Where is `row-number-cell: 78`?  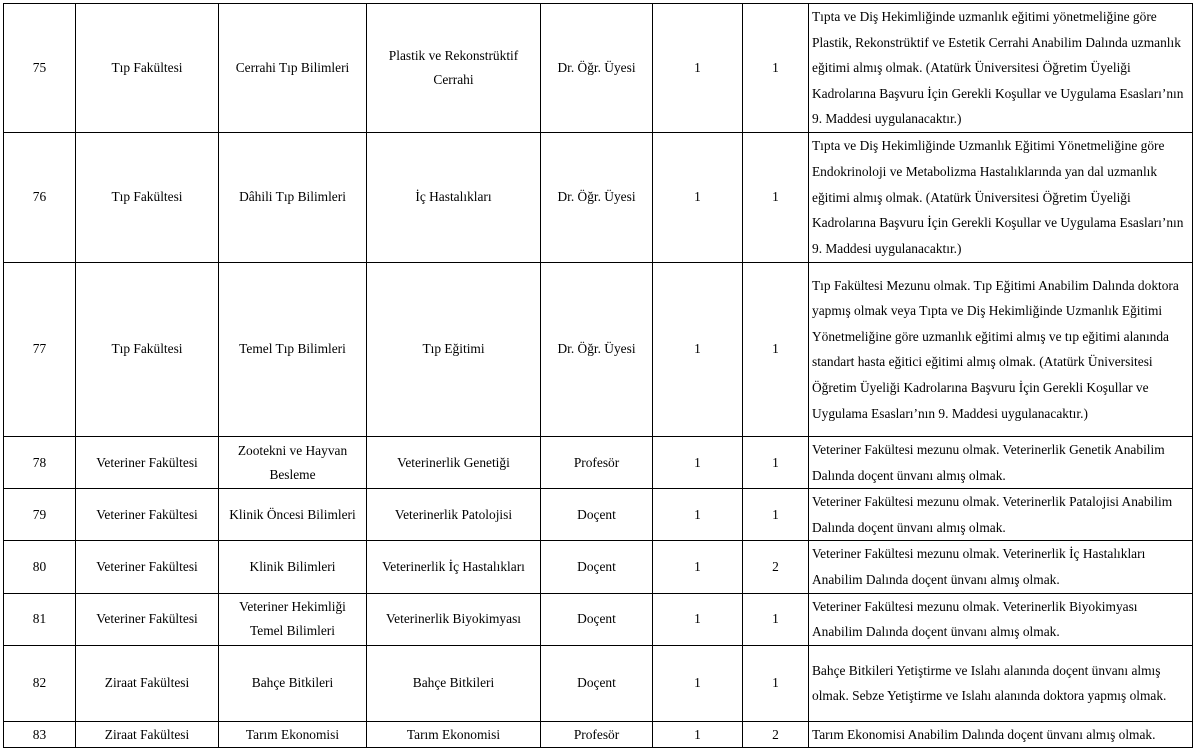
row-number-cell: 78 is located at coordinates (39, 462).